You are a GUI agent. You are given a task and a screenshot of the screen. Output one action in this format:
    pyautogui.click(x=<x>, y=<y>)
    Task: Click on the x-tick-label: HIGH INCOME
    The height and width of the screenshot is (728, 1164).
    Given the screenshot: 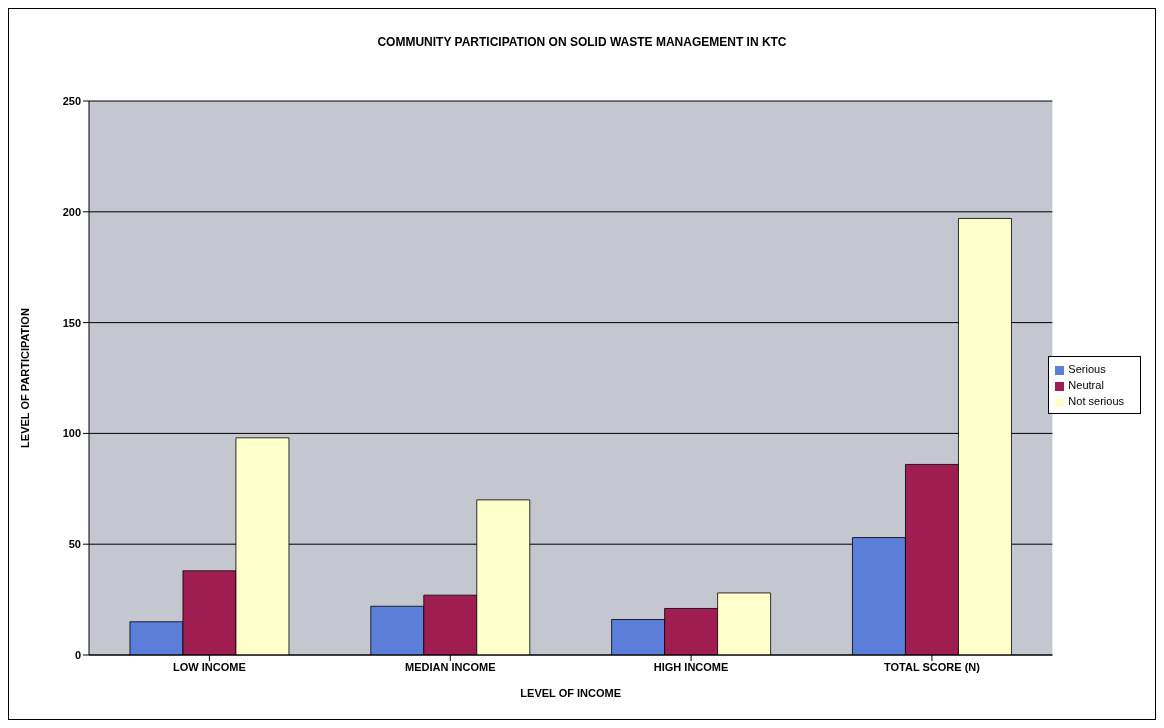 What is the action you would take?
    pyautogui.click(x=691, y=666)
    